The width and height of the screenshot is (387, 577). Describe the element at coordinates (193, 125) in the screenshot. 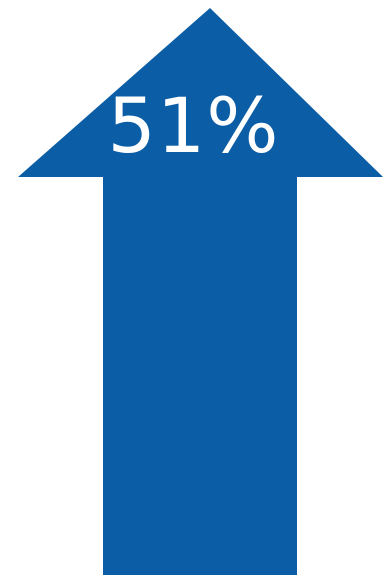

I see `percentage-label: 51%` at that location.